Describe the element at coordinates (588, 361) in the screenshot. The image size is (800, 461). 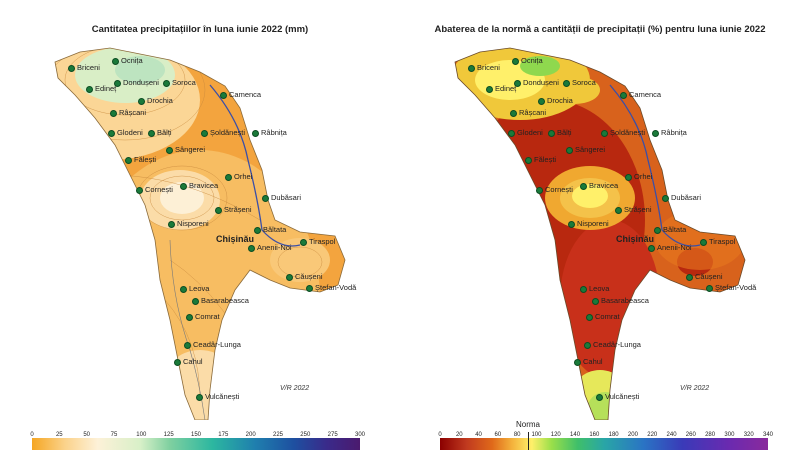
I see `city-cahul-right: Cahul` at that location.